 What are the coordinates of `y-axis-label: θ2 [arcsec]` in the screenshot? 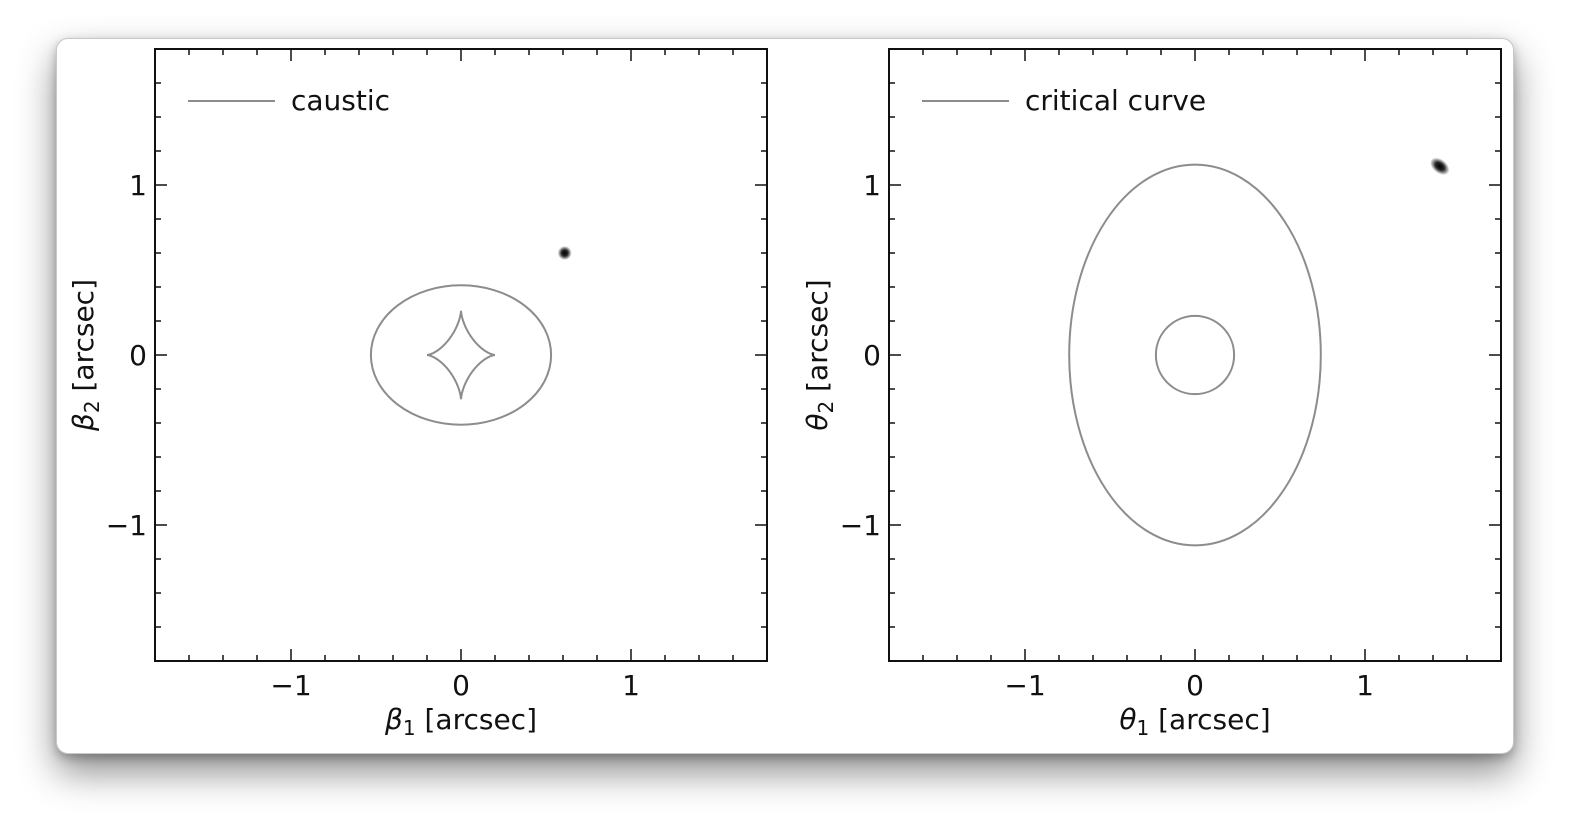 It's located at (819, 354).